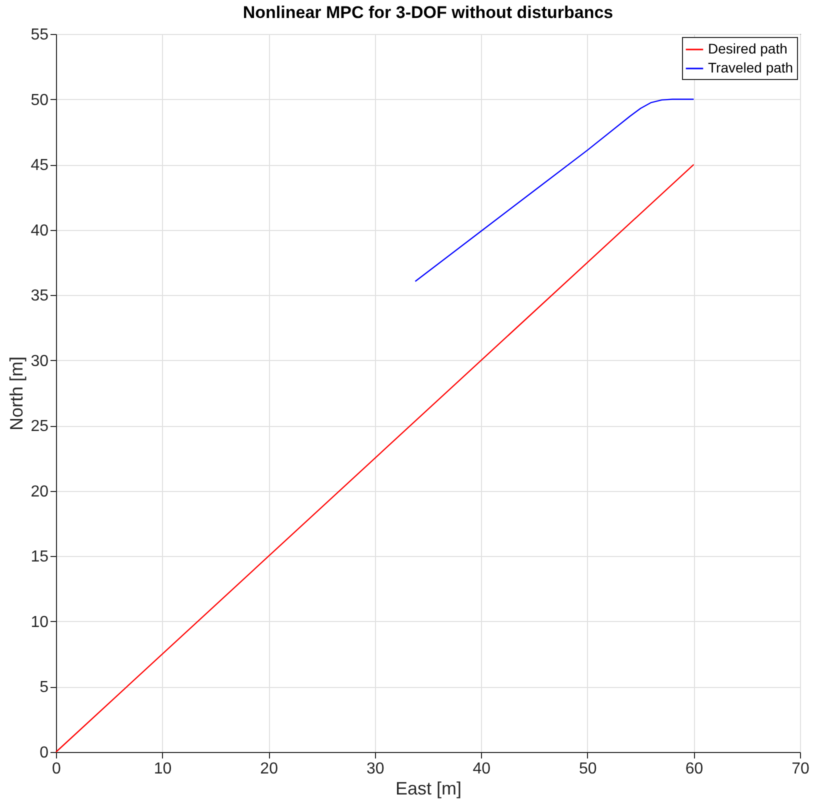  I want to click on line-series, so click(554, 190).